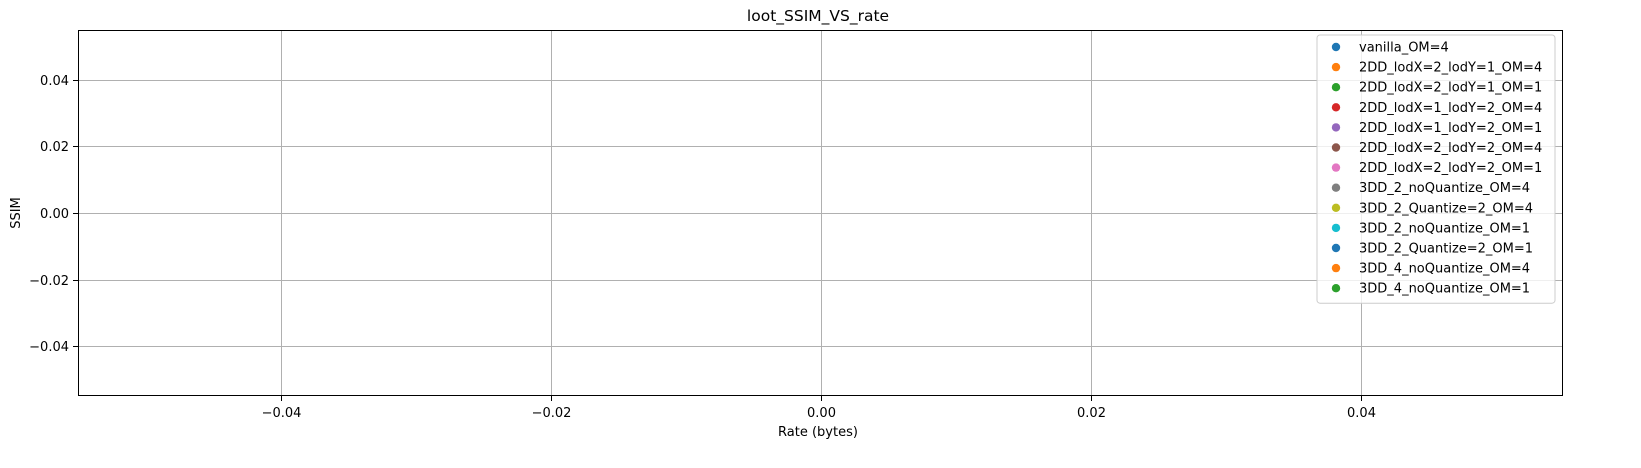 The height and width of the screenshot is (468, 1641). I want to click on x-tick-label: −0.02, so click(552, 413).